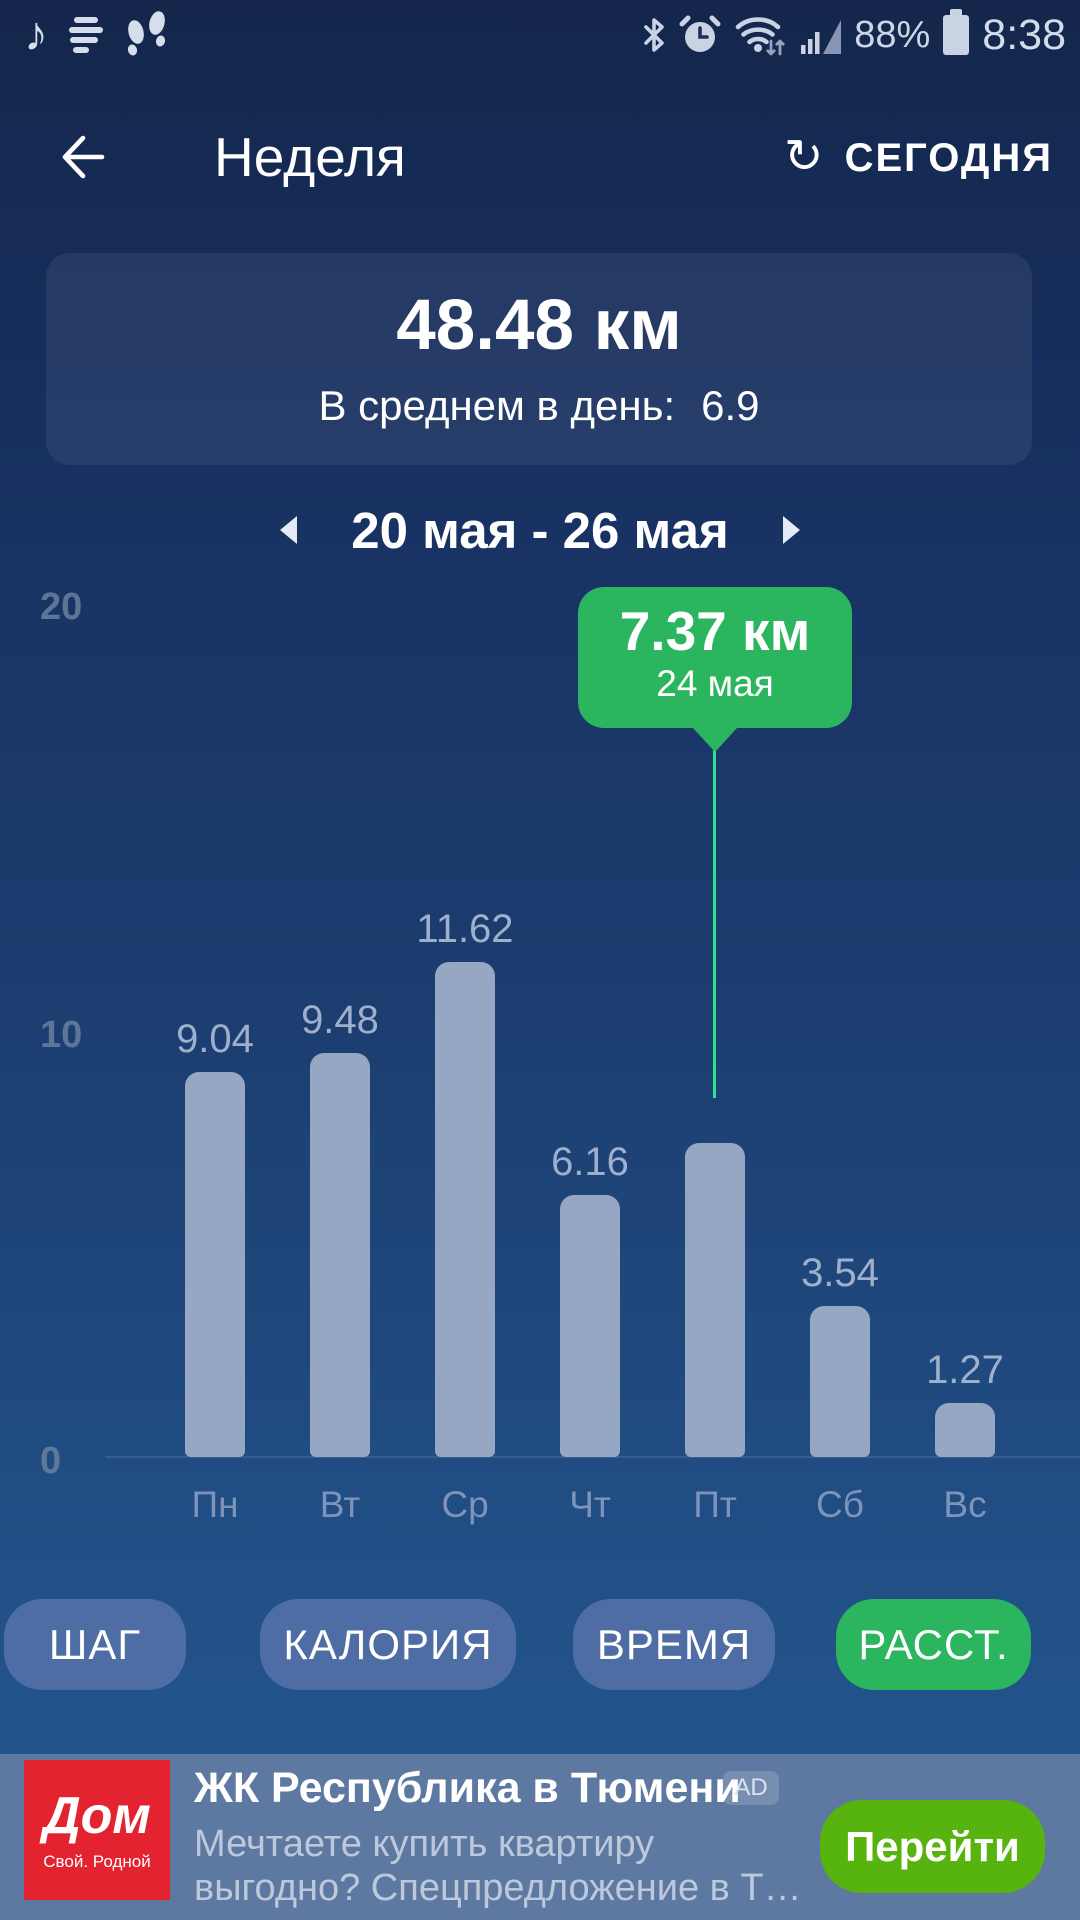 The width and height of the screenshot is (1080, 1920). Describe the element at coordinates (730, 405) in the screenshot. I see `daily-average-value: 6.9` at that location.